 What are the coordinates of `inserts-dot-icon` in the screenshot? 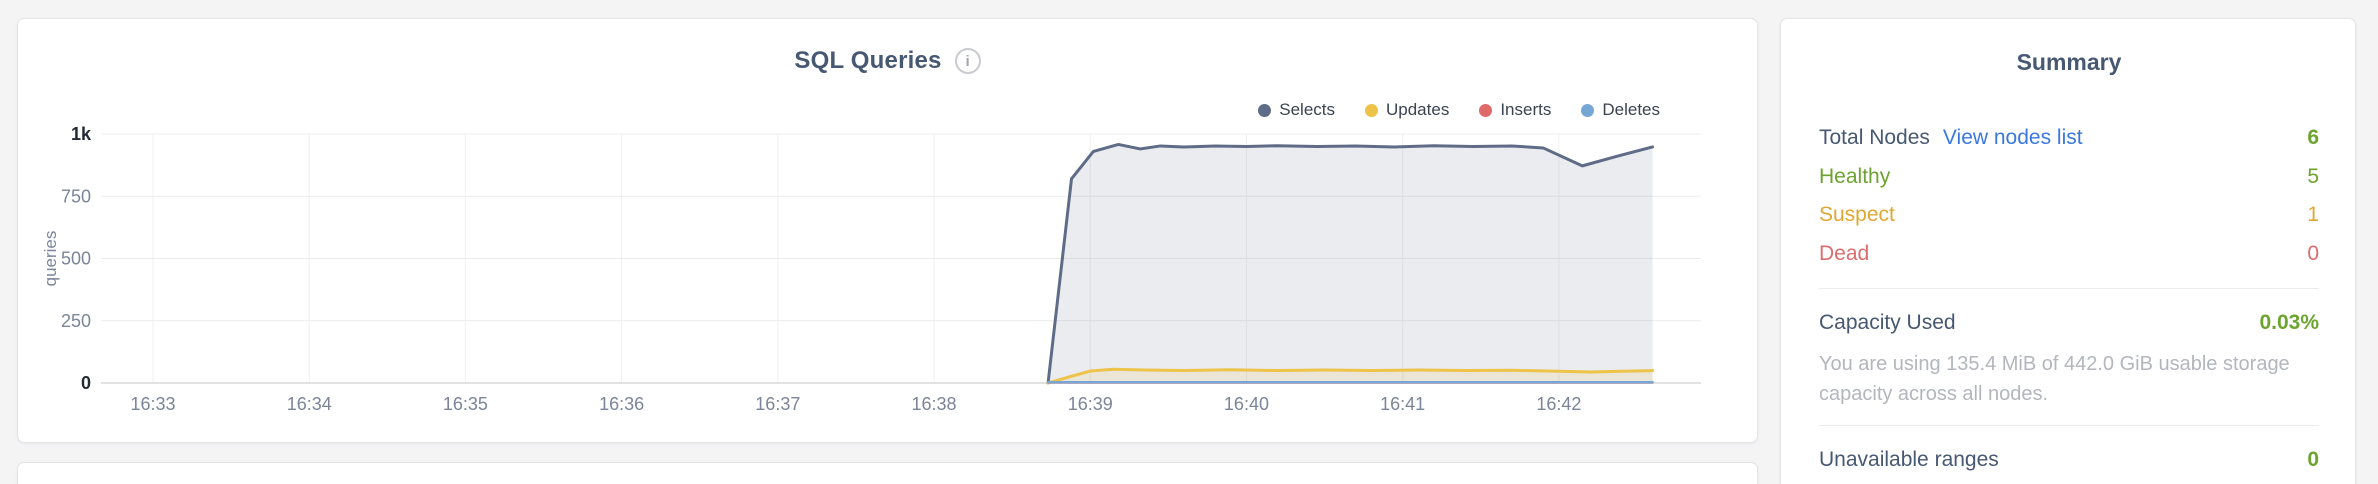 It's located at (1486, 110).